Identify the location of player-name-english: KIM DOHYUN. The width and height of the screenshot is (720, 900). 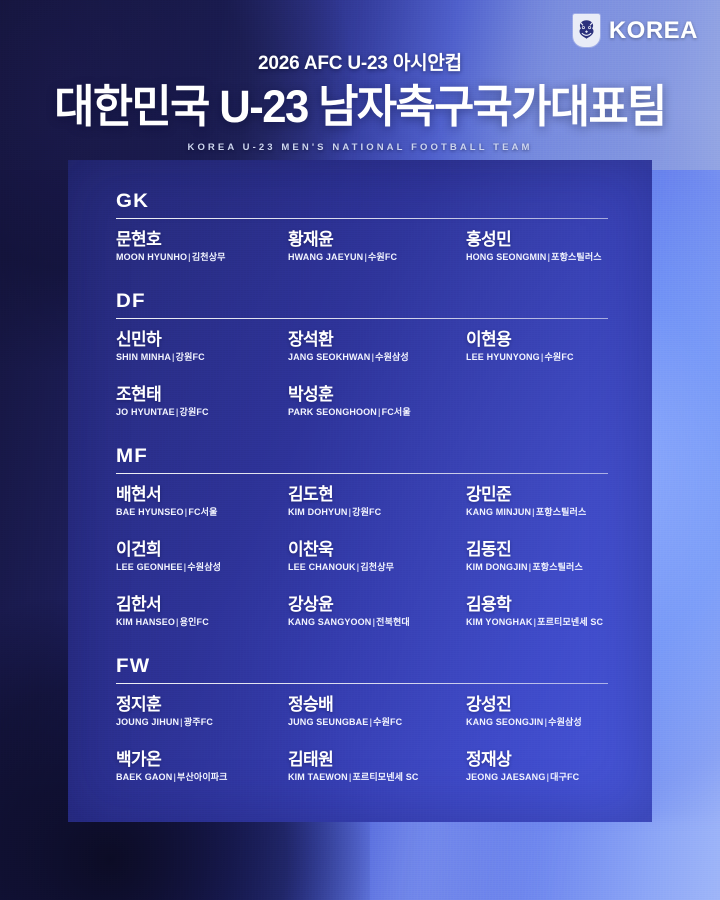
(318, 511).